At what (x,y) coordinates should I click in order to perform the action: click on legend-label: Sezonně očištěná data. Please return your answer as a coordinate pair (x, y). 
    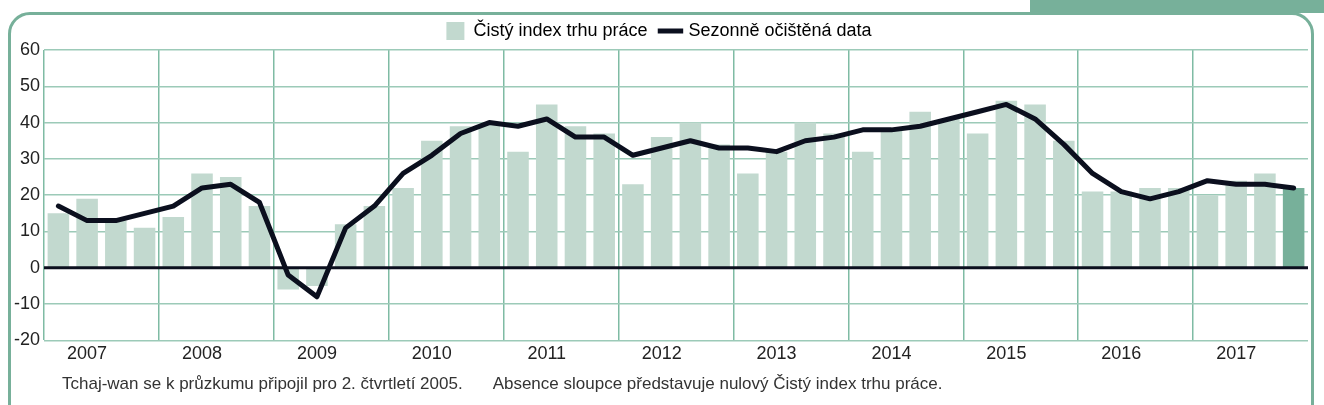
    Looking at the image, I should click on (780, 29).